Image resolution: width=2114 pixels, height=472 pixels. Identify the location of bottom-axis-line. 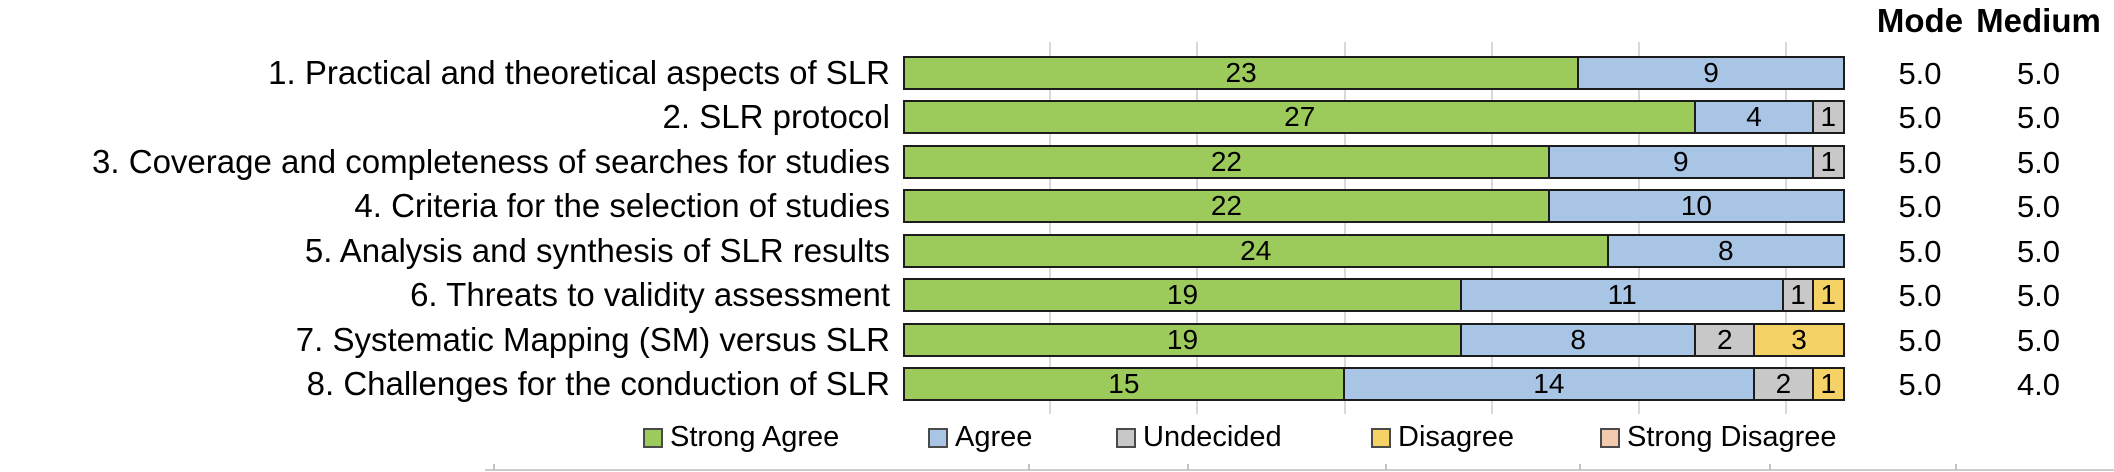
(1299, 470).